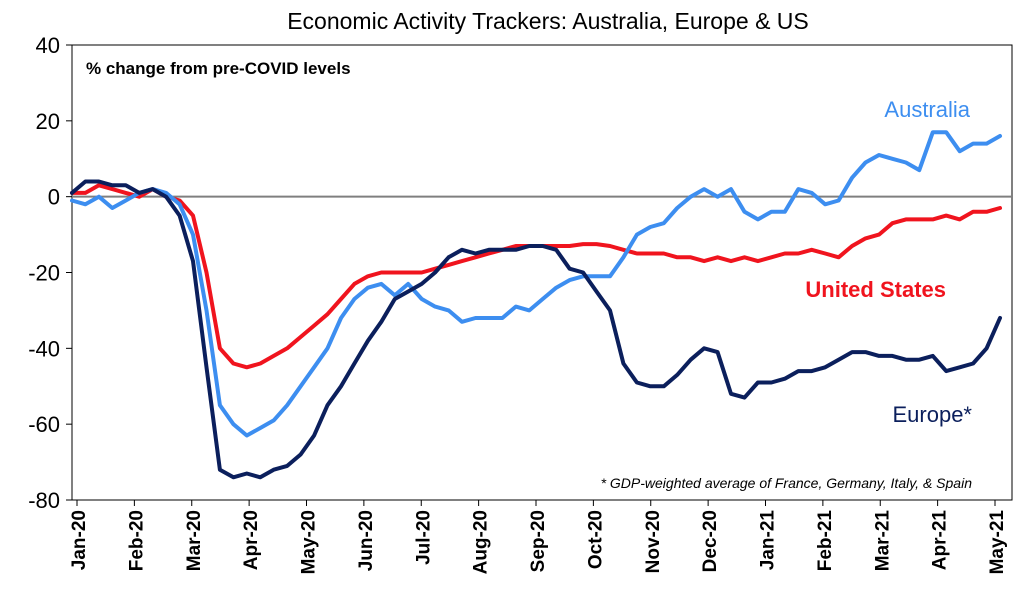 The image size is (1024, 604). I want to click on y-tick-label: -40, so click(44, 348).